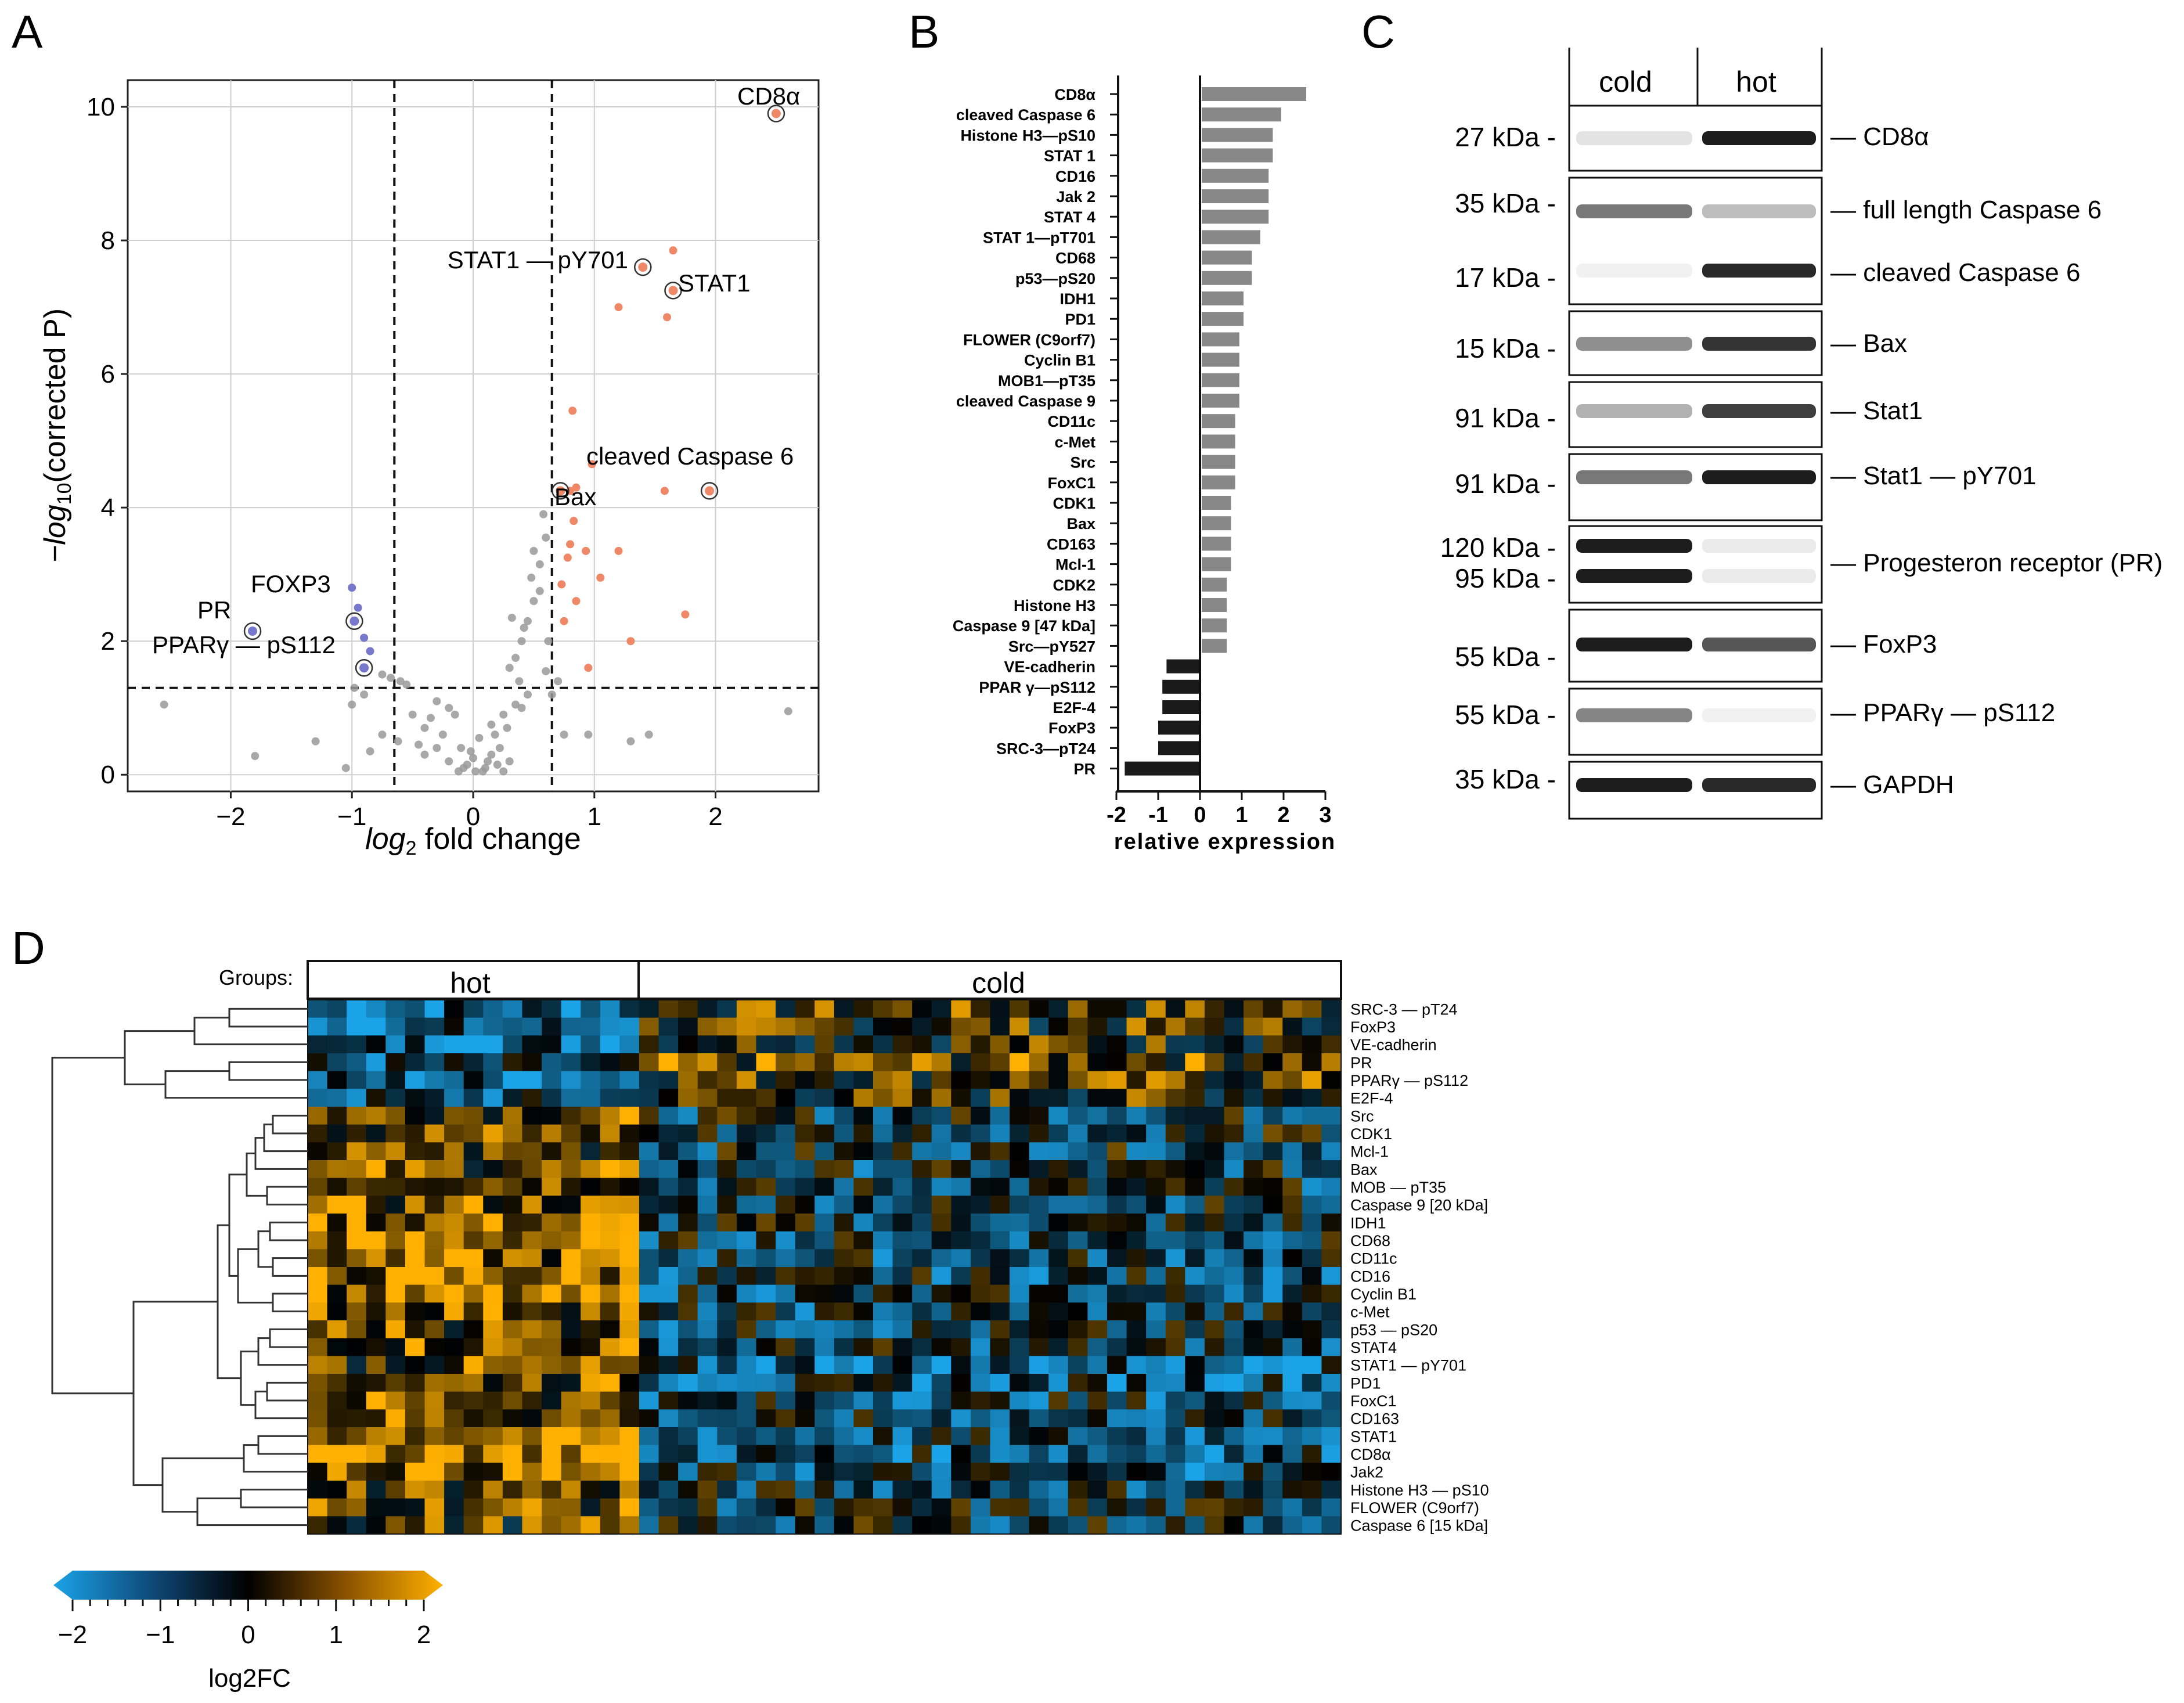 This screenshot has width=2184, height=1703. I want to click on point-highlight-ring, so click(709, 491).